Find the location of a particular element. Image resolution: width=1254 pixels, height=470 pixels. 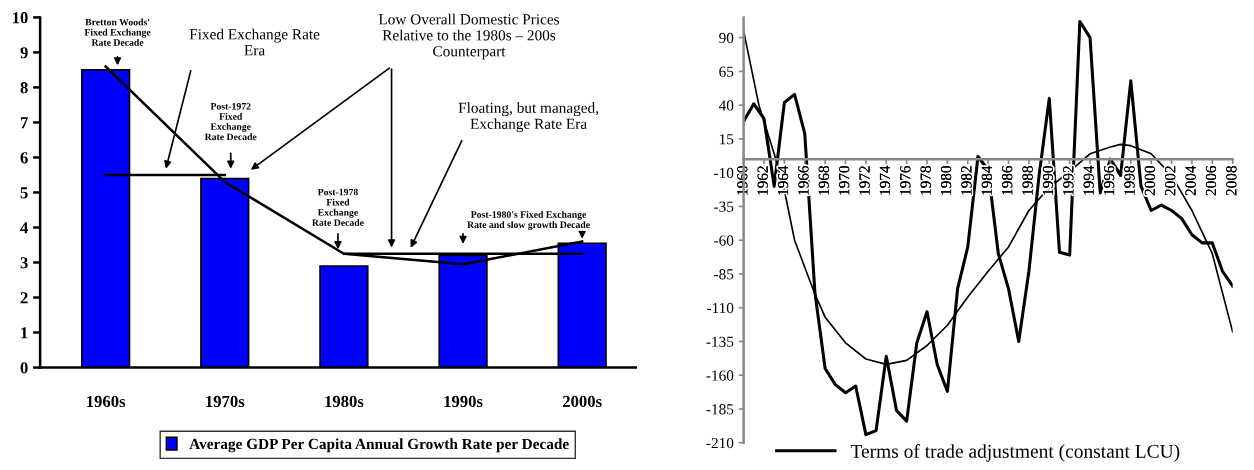

y-tick-label: 65 is located at coordinates (726, 71).